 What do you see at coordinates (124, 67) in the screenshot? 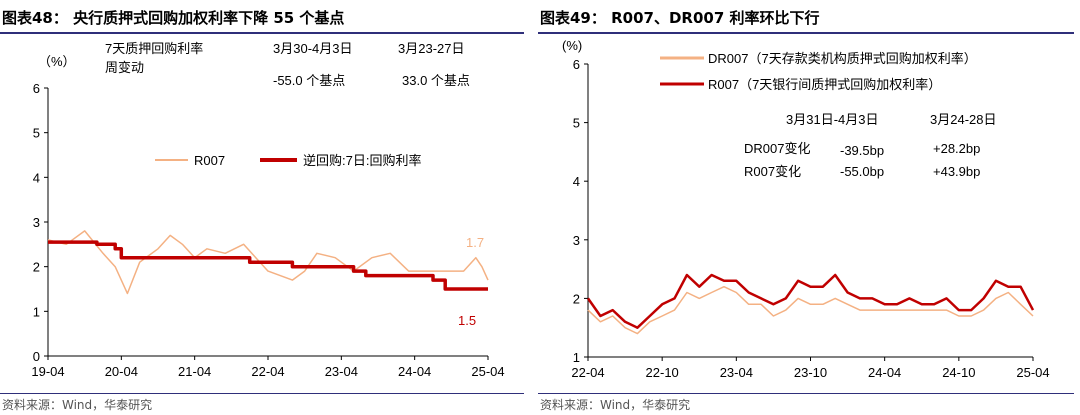
I see `note-row-label-2: 周变动` at bounding box center [124, 67].